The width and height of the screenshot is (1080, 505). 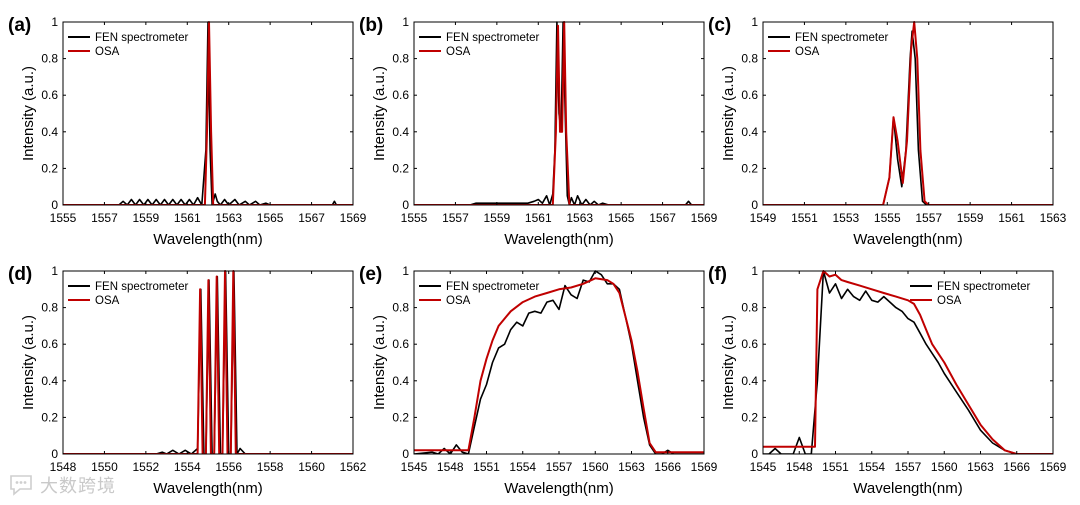 I want to click on panel-label: (e), so click(x=370, y=274).